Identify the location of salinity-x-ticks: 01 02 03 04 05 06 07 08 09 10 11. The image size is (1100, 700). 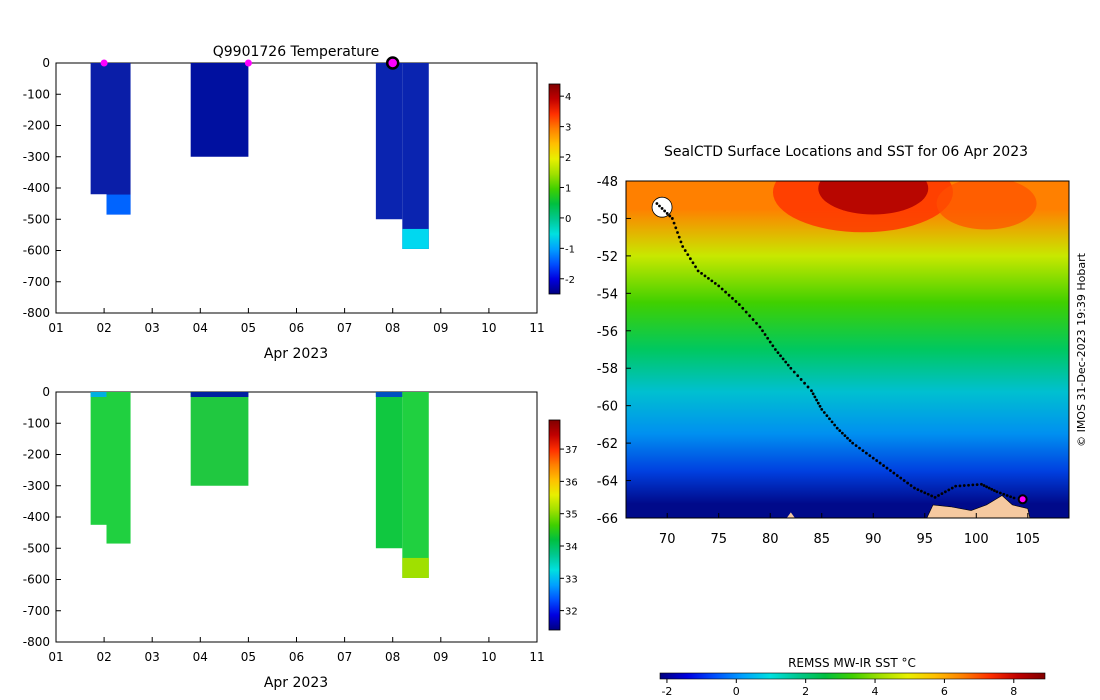
(296, 650).